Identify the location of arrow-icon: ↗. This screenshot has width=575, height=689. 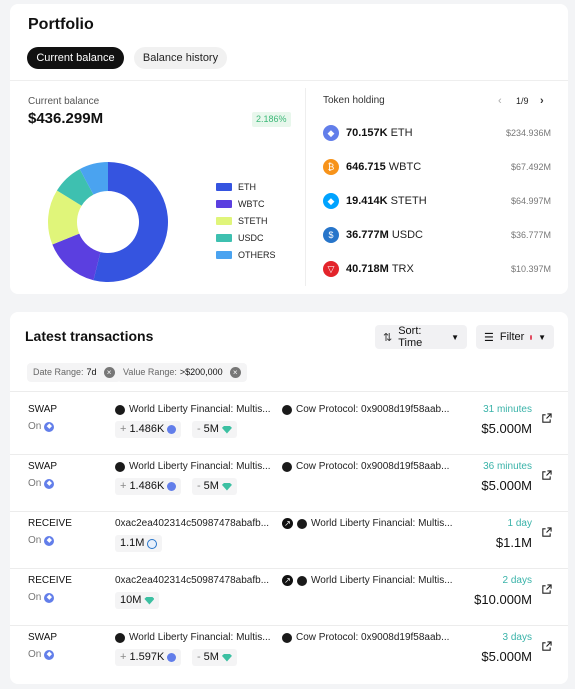
(287, 523).